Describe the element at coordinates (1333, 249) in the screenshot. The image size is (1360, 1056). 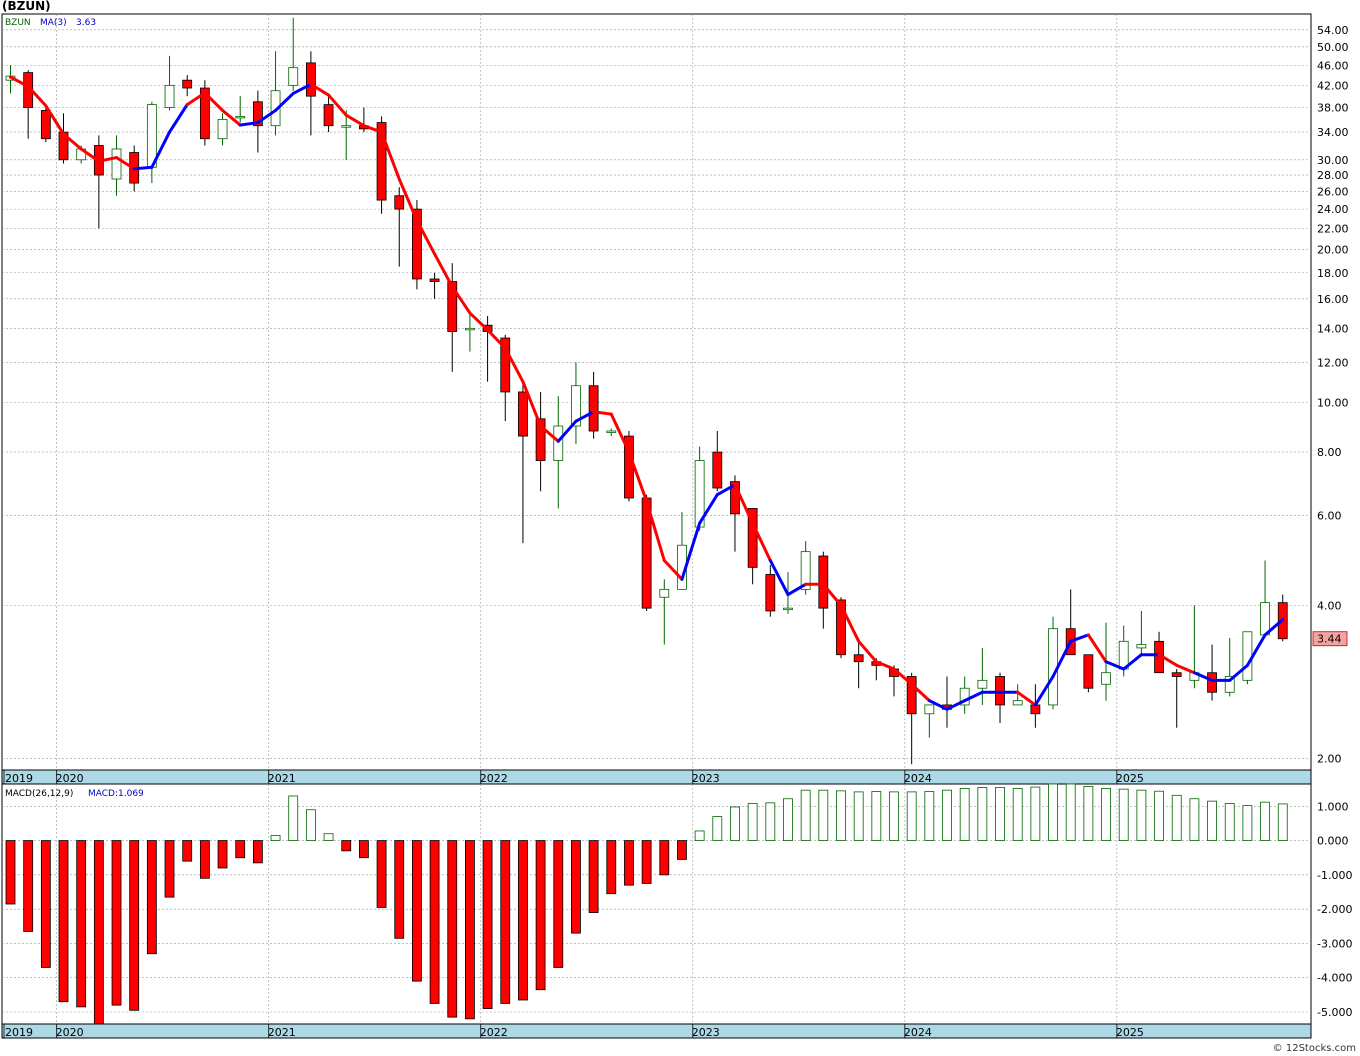
I see `price-tick-label: 20.00` at that location.